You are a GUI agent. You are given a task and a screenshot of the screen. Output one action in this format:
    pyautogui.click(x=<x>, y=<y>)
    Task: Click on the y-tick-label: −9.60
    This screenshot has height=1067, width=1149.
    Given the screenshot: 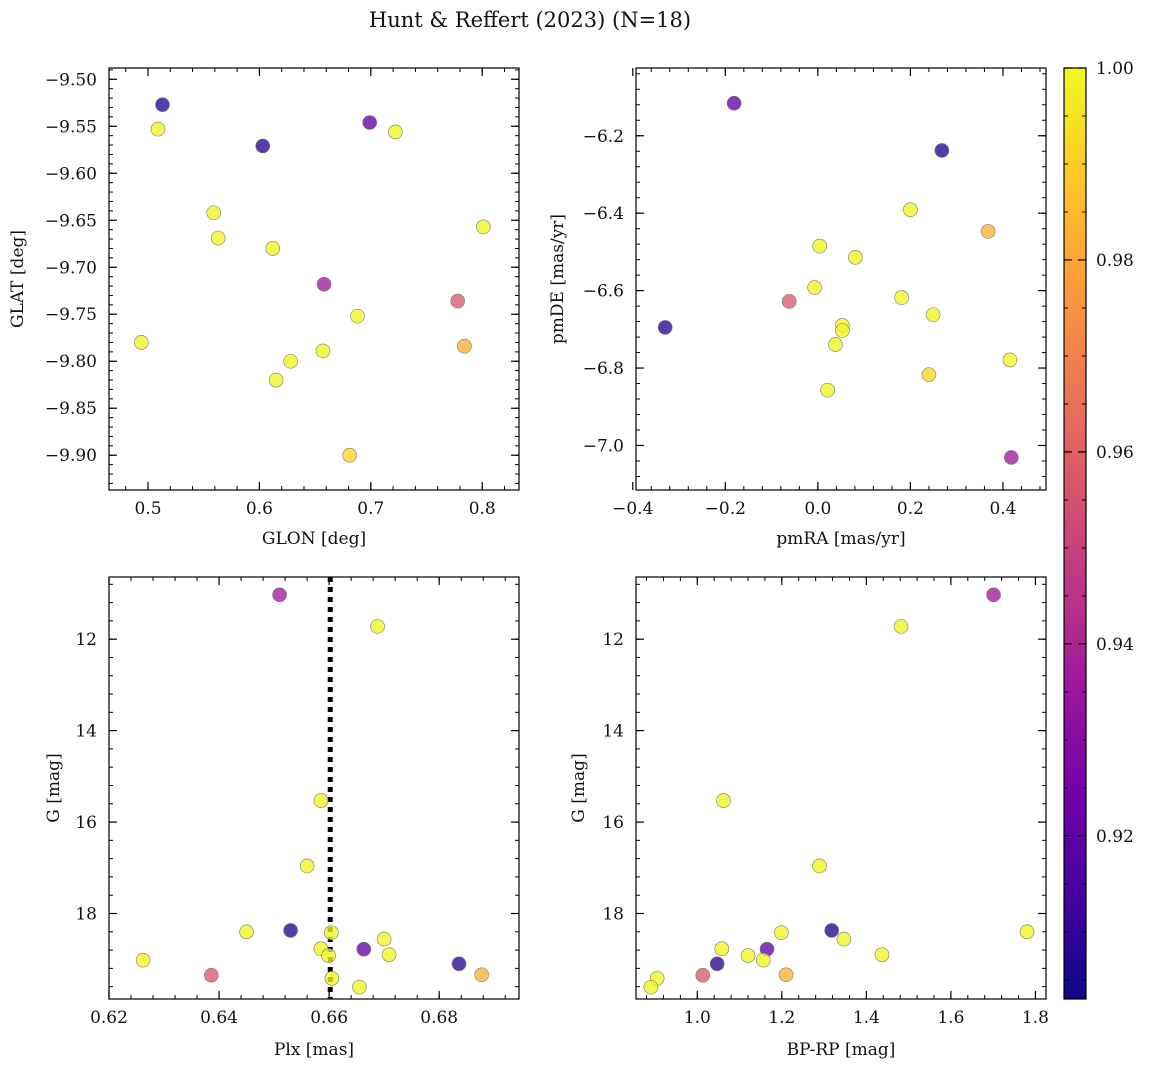 What is the action you would take?
    pyautogui.click(x=71, y=174)
    